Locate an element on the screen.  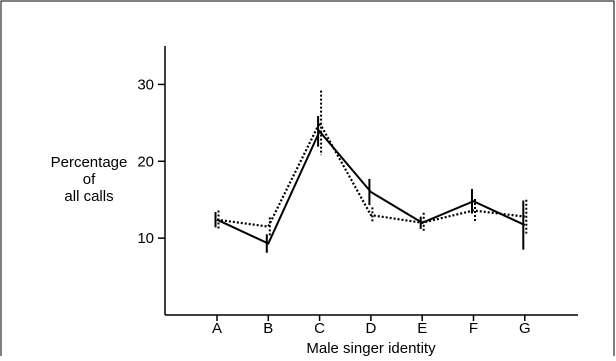
x-ticks: A B C D E F G is located at coordinates (371, 326).